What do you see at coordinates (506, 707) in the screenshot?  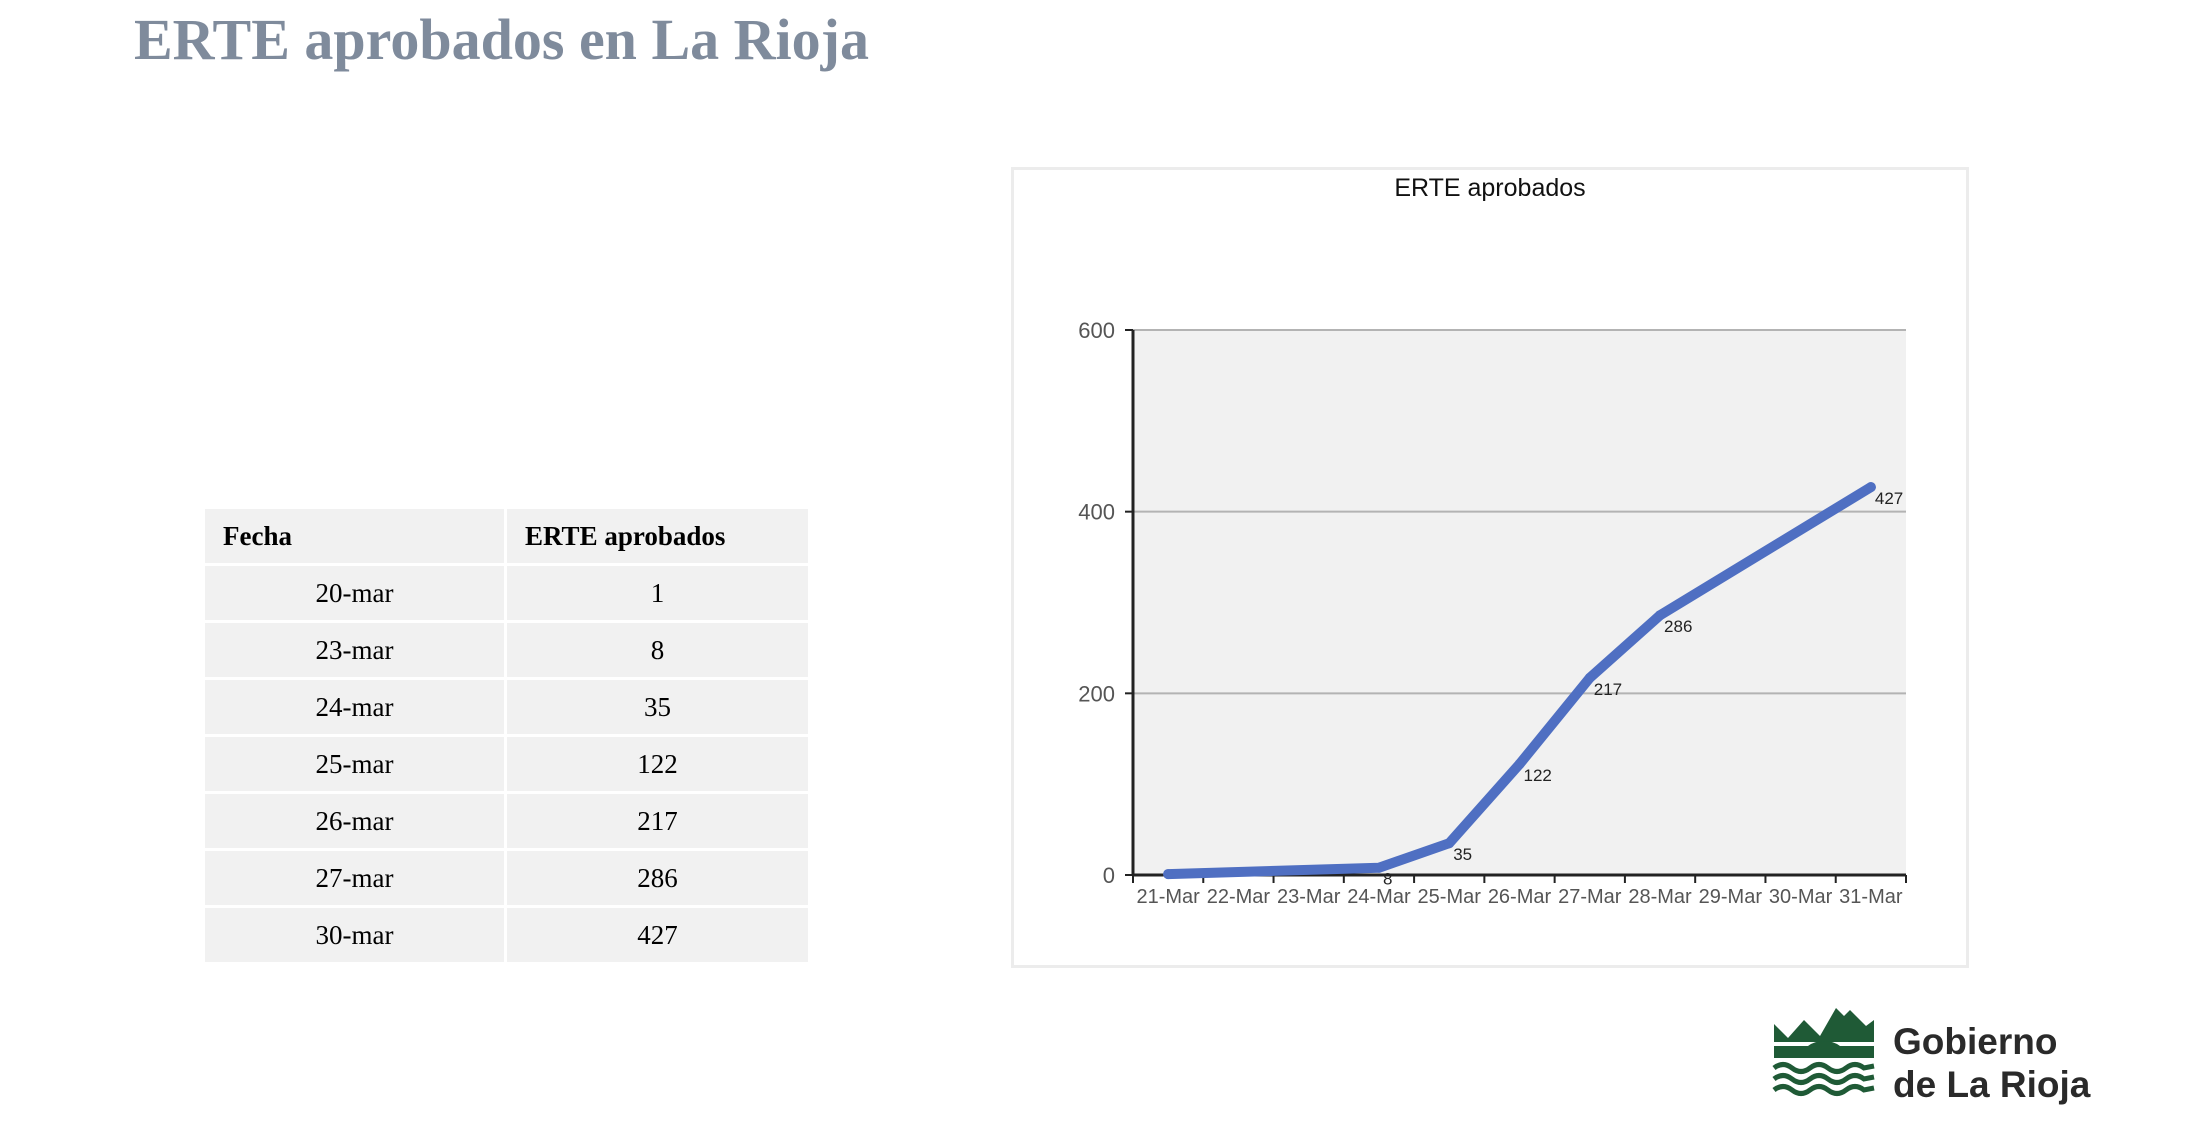 I see `table-row: 24-mar 35` at bounding box center [506, 707].